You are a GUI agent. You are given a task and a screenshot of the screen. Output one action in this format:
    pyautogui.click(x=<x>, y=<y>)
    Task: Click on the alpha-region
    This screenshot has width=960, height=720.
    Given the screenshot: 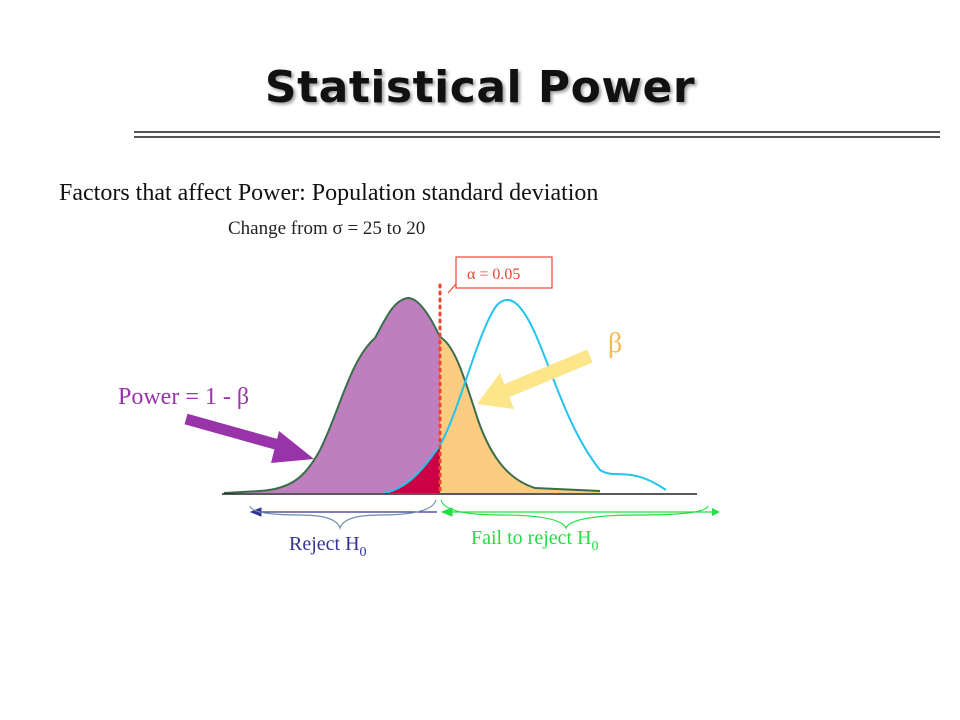 What is the action you would take?
    pyautogui.click(x=412, y=469)
    